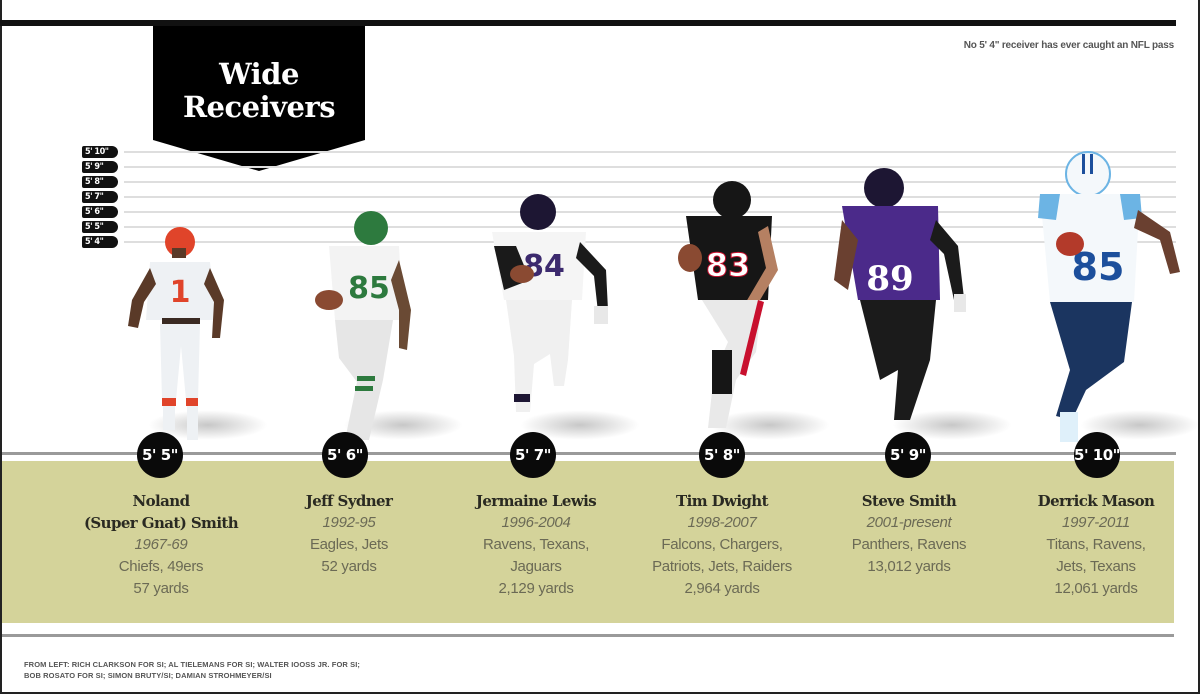 The width and height of the screenshot is (1200, 694). I want to click on player-teams: Chiefs, 49ers, so click(161, 566).